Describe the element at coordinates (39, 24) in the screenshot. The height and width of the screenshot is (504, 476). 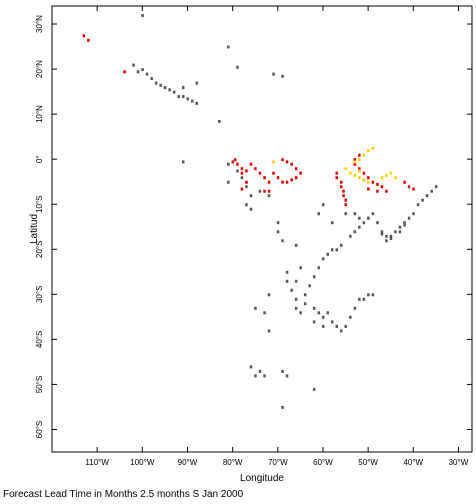
I see `y-tick-label: 30°N` at that location.